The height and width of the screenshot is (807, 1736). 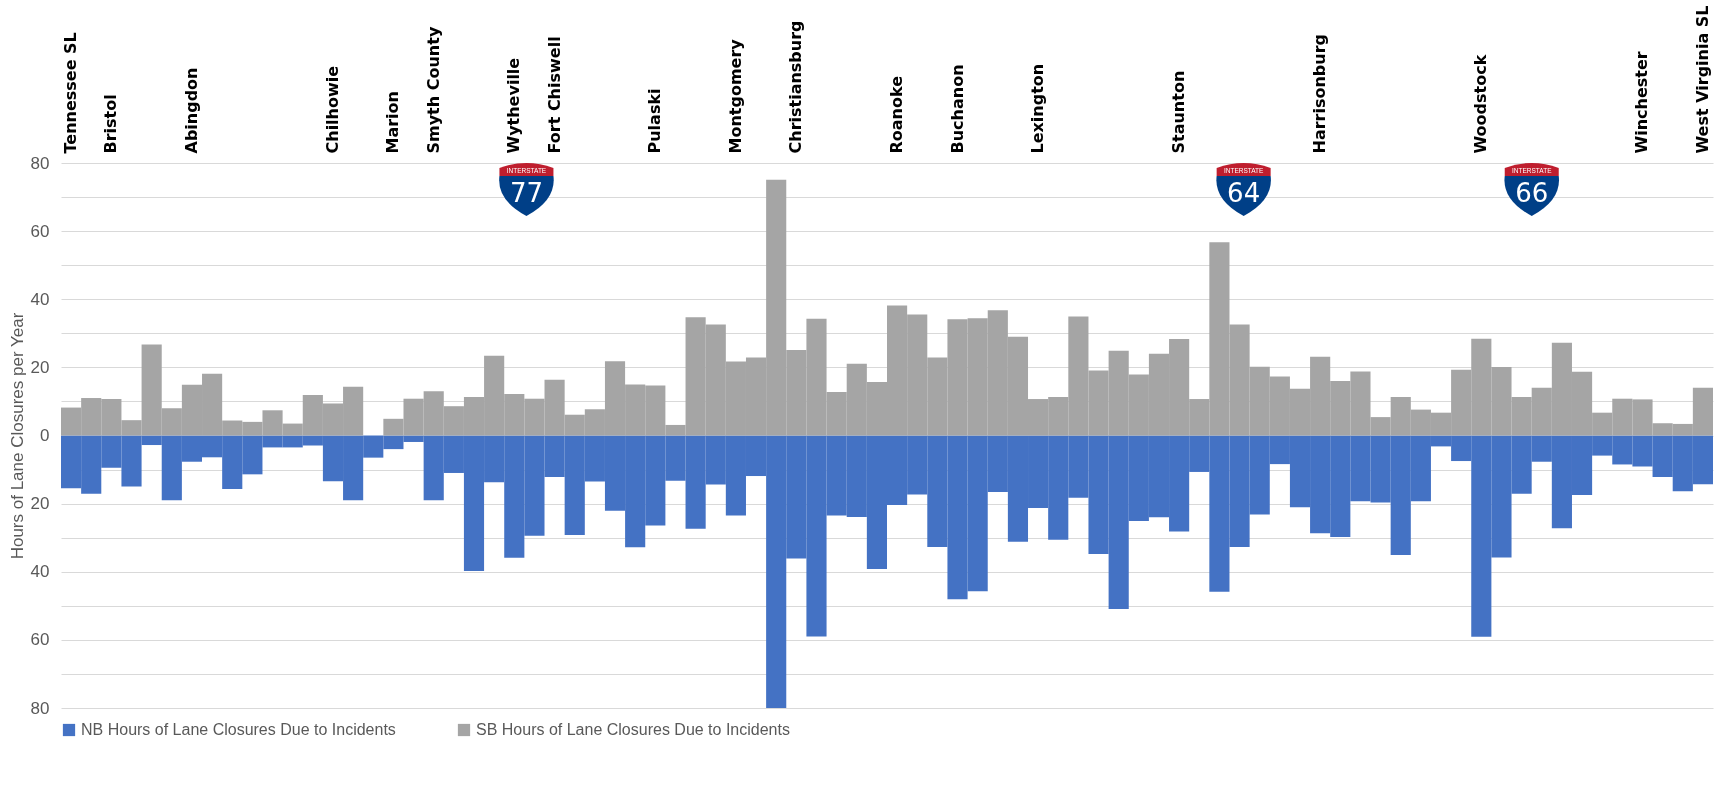 What do you see at coordinates (45, 435) in the screenshot?
I see `y-tick-label: 0` at bounding box center [45, 435].